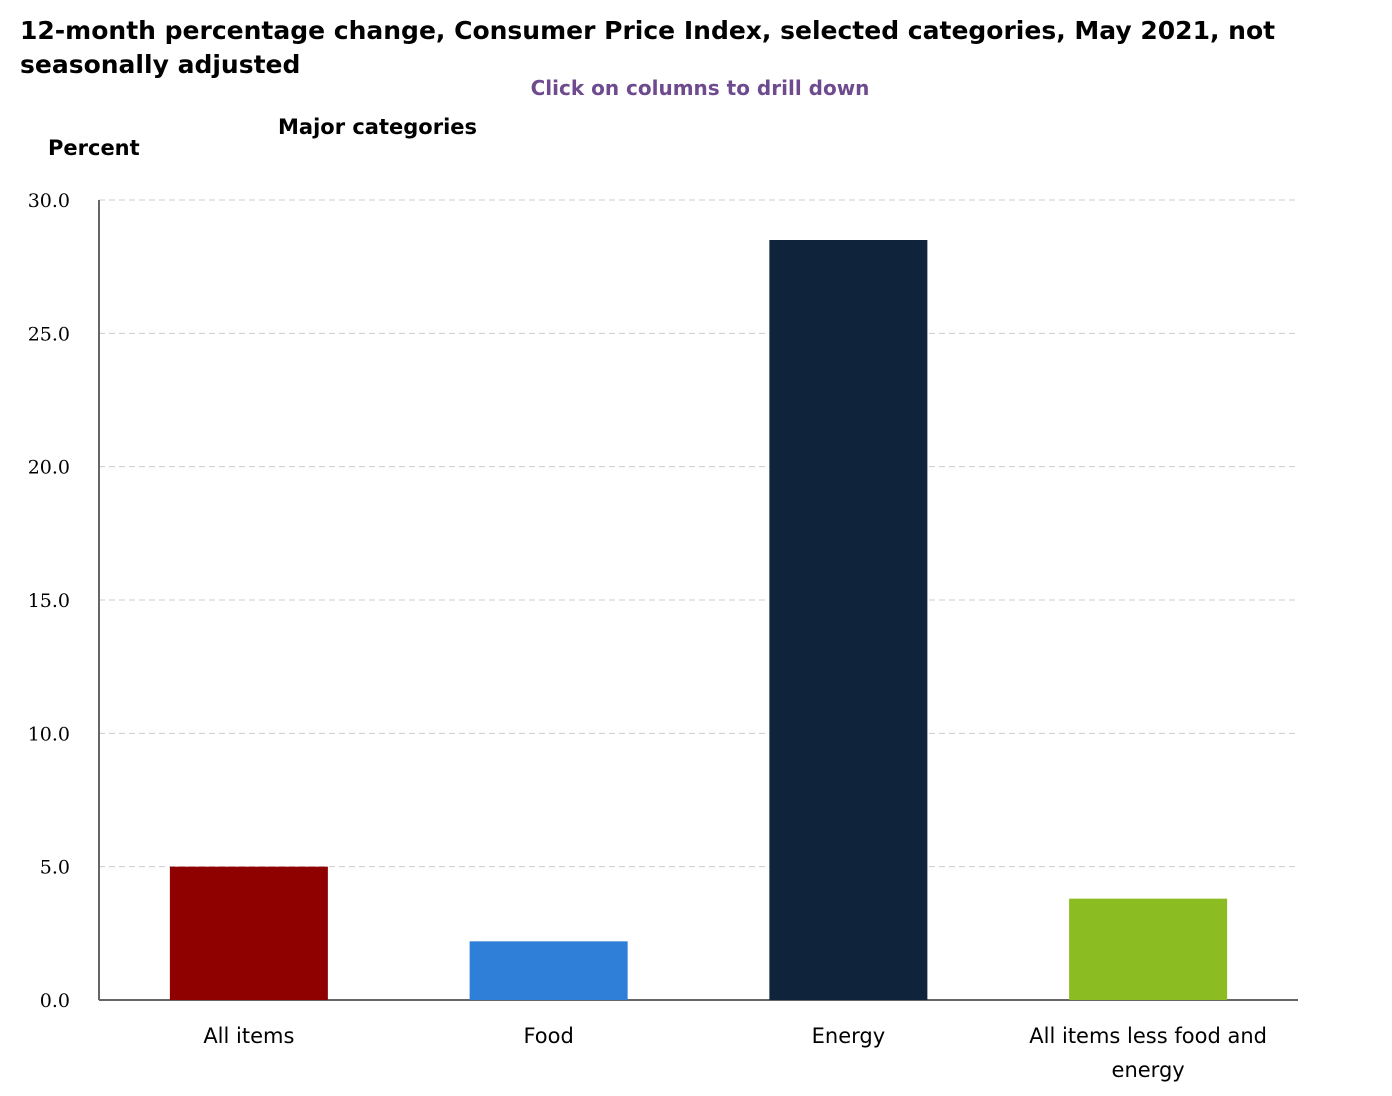 This screenshot has width=1392, height=1096. What do you see at coordinates (55, 868) in the screenshot?
I see `y-tick-label: 5.0` at bounding box center [55, 868].